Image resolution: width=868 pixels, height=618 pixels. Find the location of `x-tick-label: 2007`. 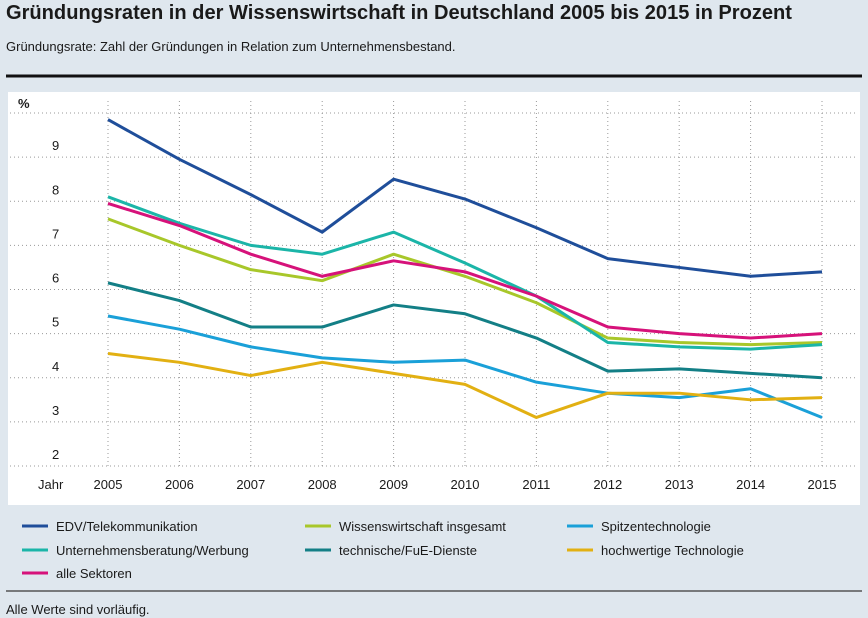

x-tick-label: 2007 is located at coordinates (250, 484).